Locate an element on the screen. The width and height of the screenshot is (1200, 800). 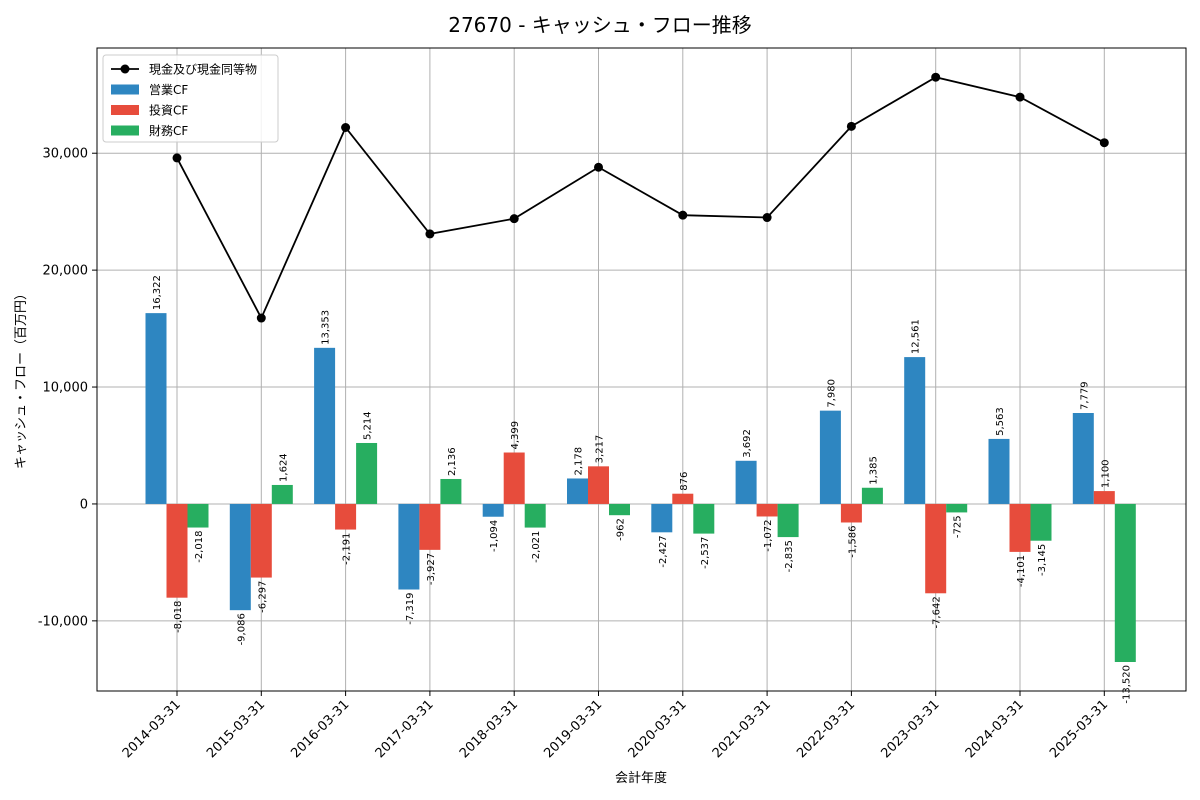
bar-value-label: -2,018 is located at coordinates (199, 547).